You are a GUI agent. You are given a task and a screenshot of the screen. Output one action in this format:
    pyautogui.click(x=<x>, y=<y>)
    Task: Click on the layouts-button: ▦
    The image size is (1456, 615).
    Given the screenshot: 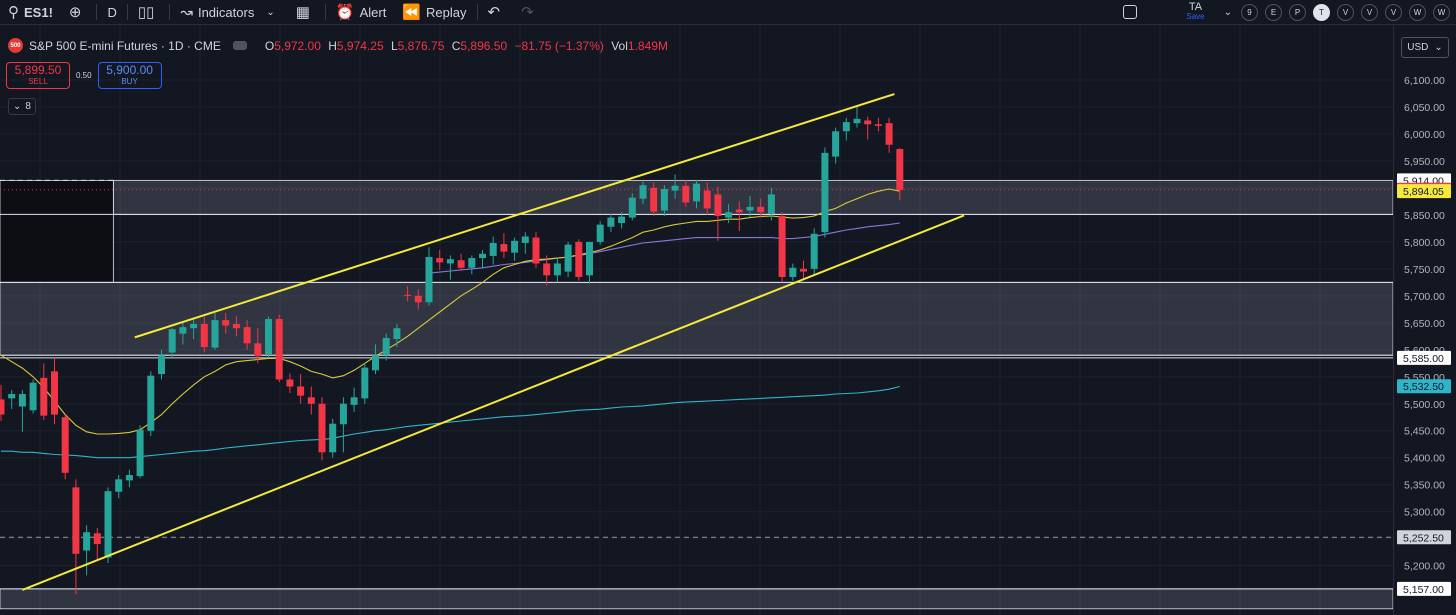 What is the action you would take?
    pyautogui.click(x=305, y=12)
    